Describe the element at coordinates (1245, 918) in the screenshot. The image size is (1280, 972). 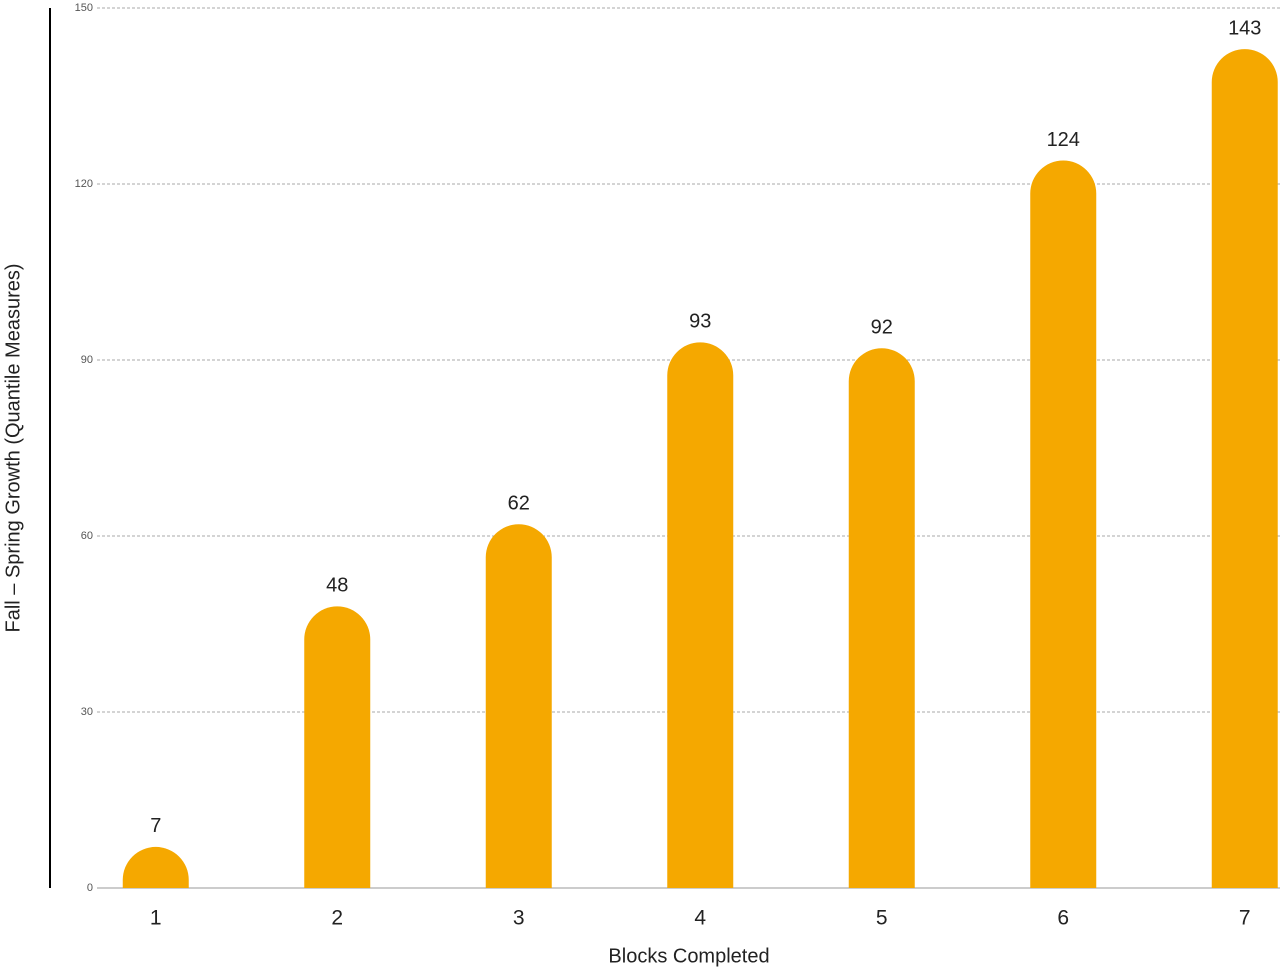
I see `x-tick-label: 7` at that location.